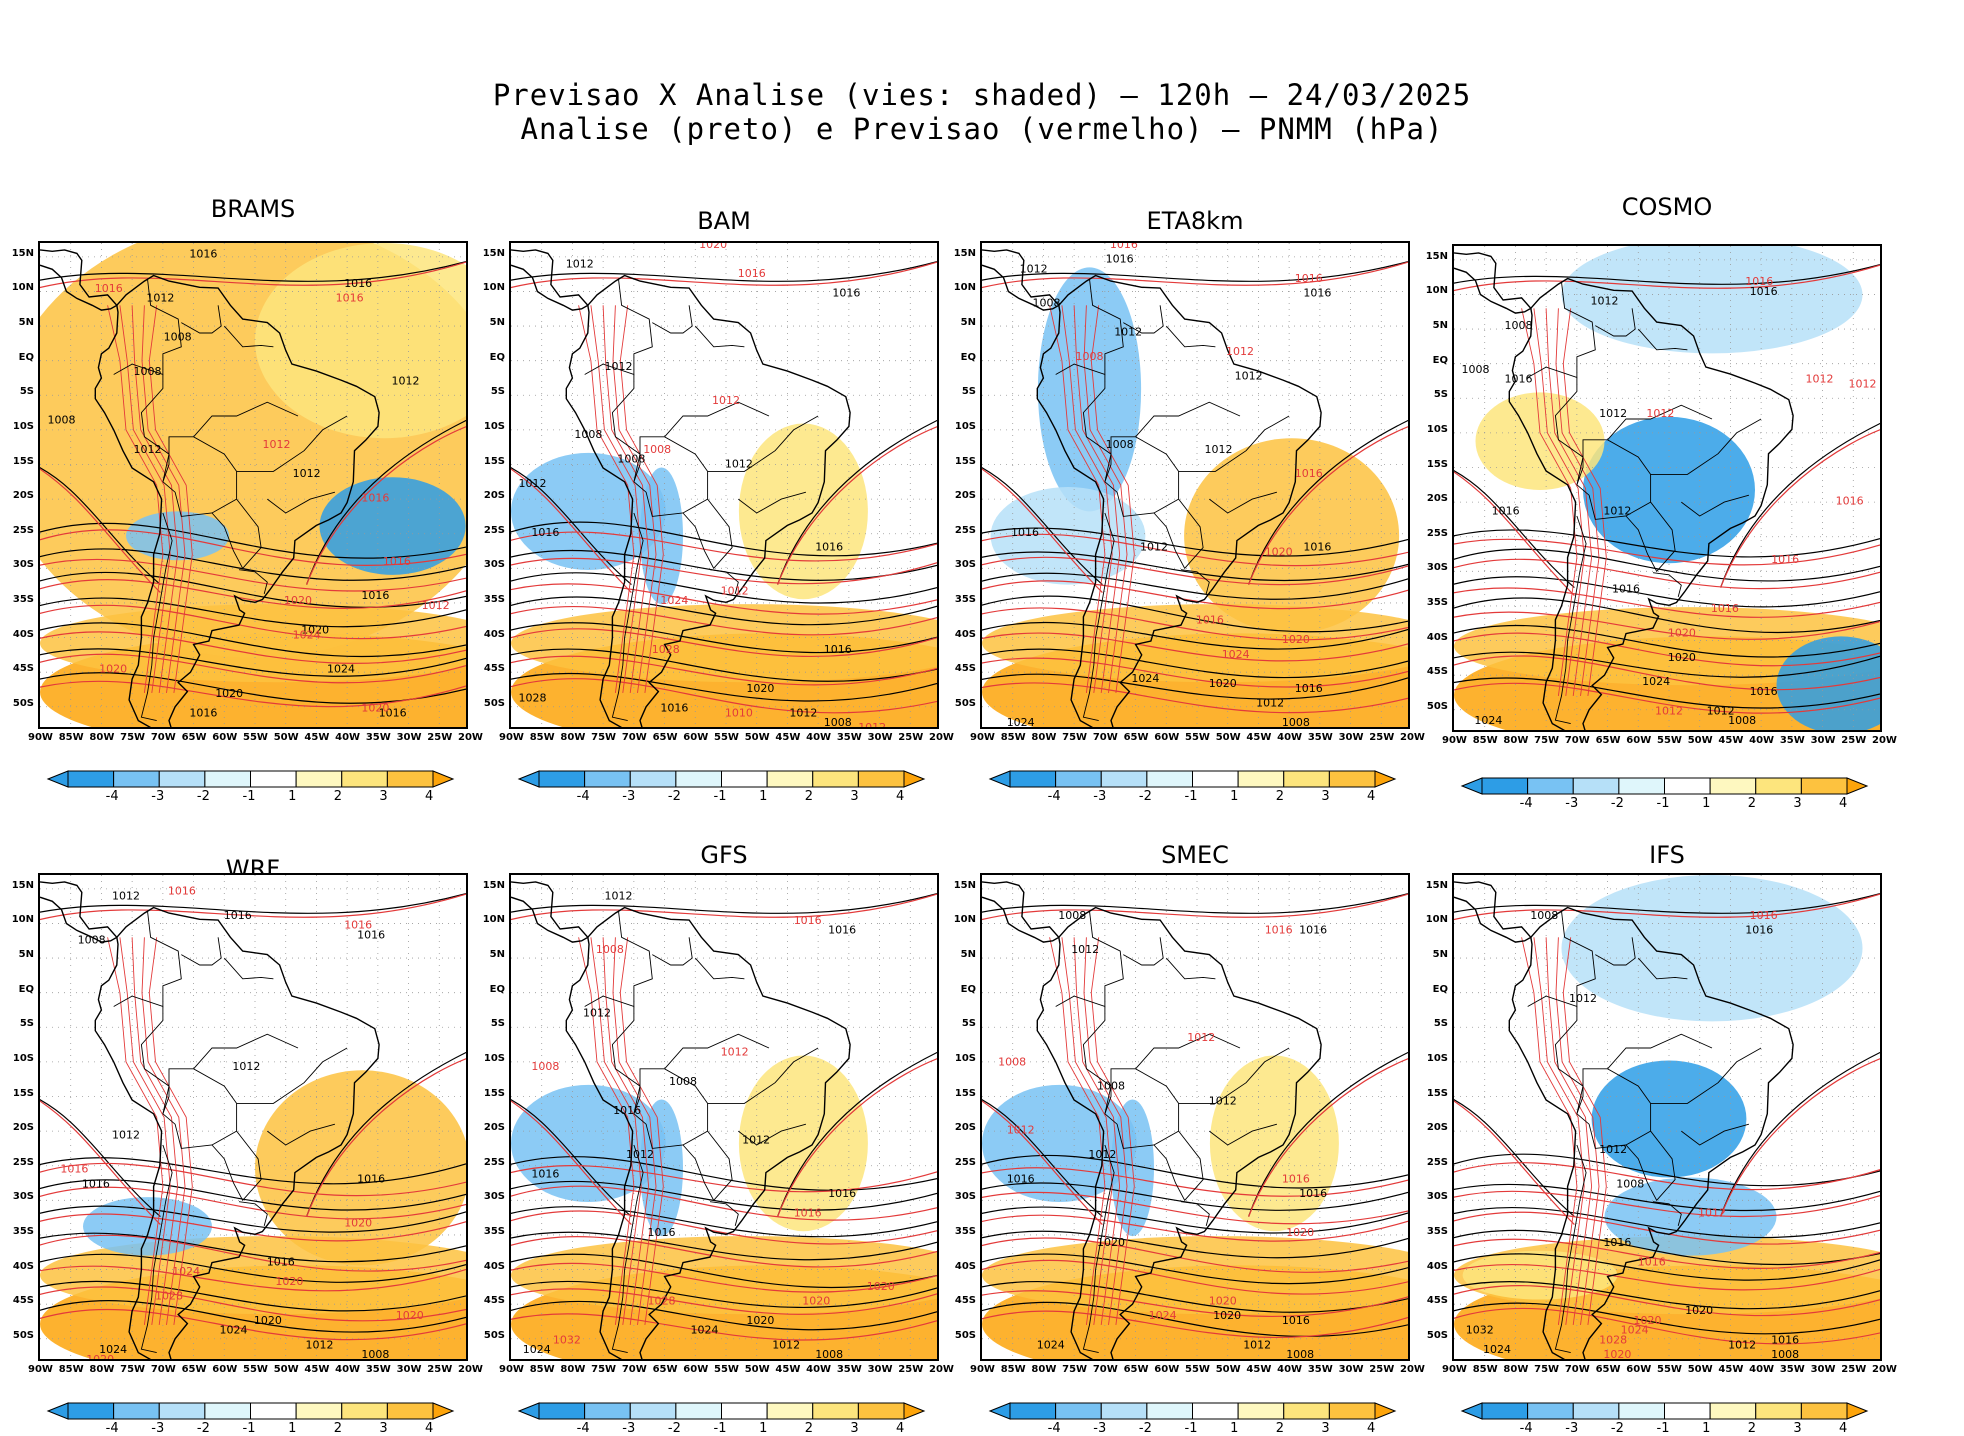 The image size is (1964, 1436). Describe the element at coordinates (1884, 740) in the screenshot. I see `lon-tick-label: 20W` at that location.